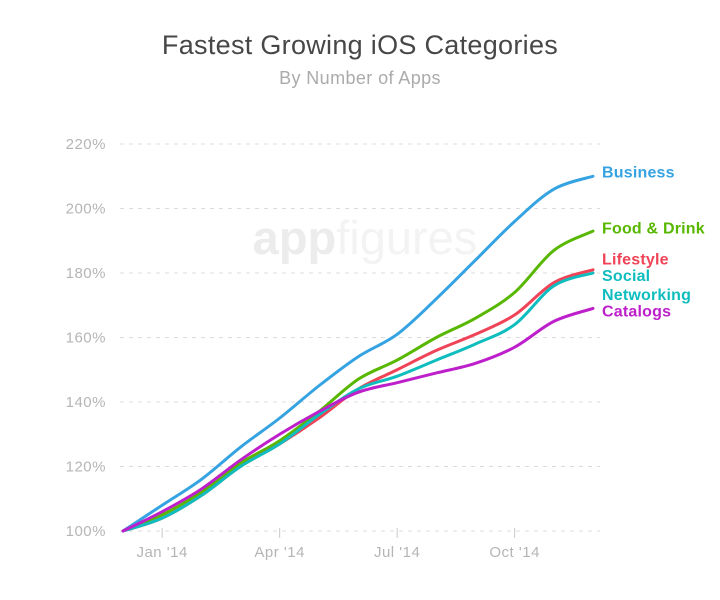 This screenshot has height=600, width=720. Describe the element at coordinates (86, 531) in the screenshot. I see `y-axis-label-100: 100%` at that location.